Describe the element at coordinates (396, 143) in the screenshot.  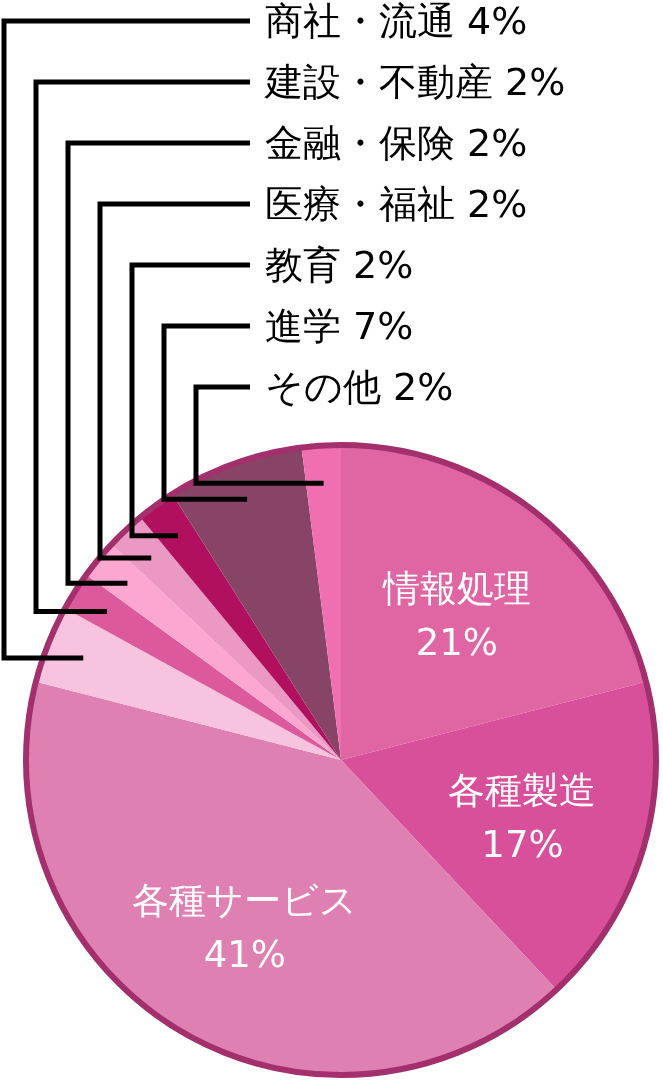
I see `slice-label: 金融・保険 2%` at that location.